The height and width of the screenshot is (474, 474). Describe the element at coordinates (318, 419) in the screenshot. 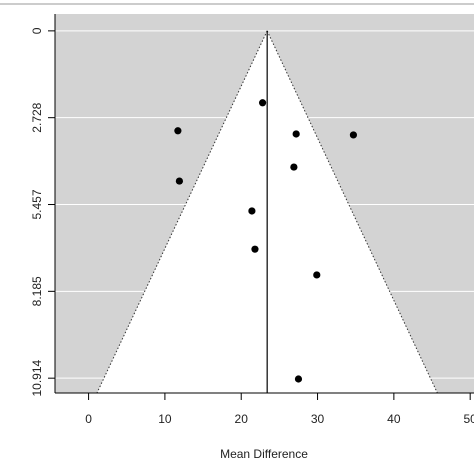

I see `x-tick-label: 30` at that location.